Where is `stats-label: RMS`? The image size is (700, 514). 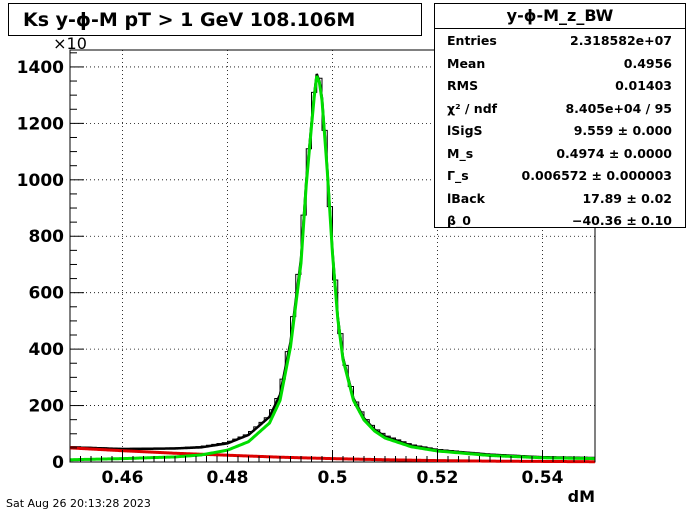 stats-label: RMS is located at coordinates (463, 85).